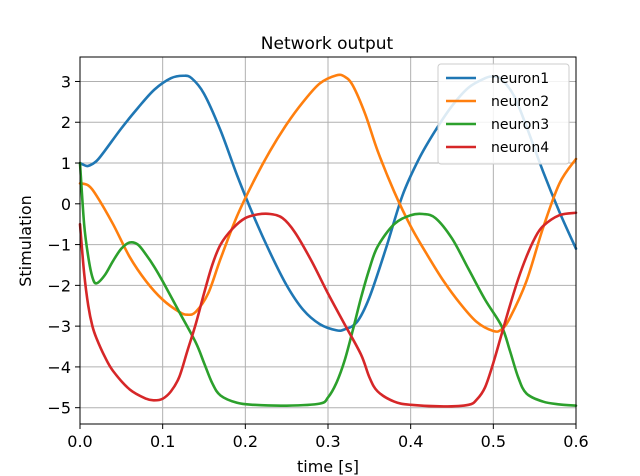 The image size is (640, 476). What do you see at coordinates (162, 441) in the screenshot?
I see `x-tick-label: 0.1` at bounding box center [162, 441].